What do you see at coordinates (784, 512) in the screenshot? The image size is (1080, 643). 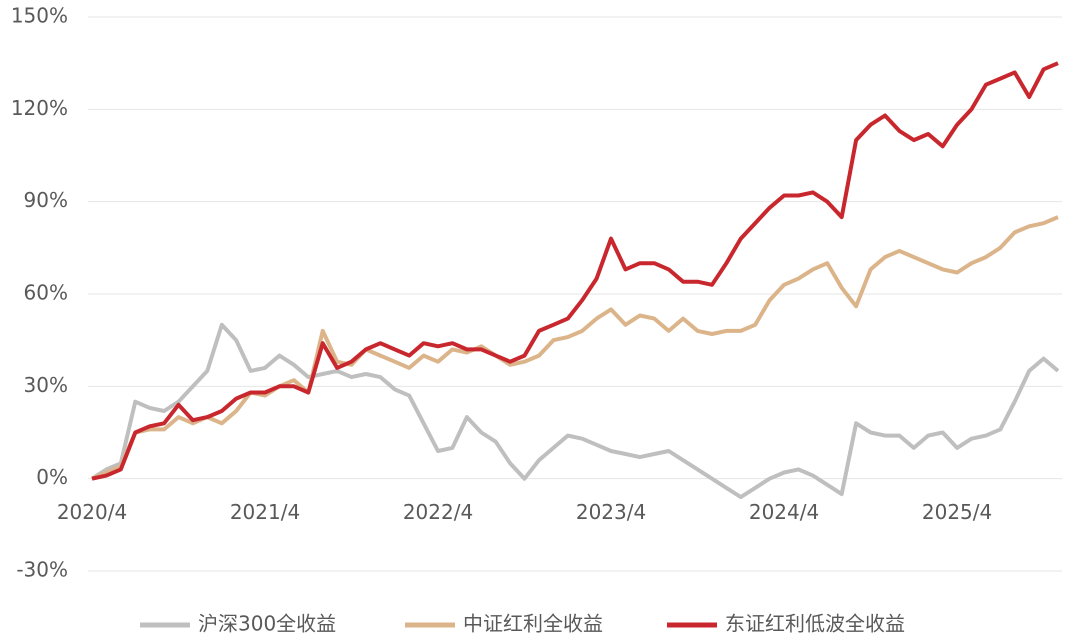 I see `x-tick-label: 2024/4` at bounding box center [784, 512].